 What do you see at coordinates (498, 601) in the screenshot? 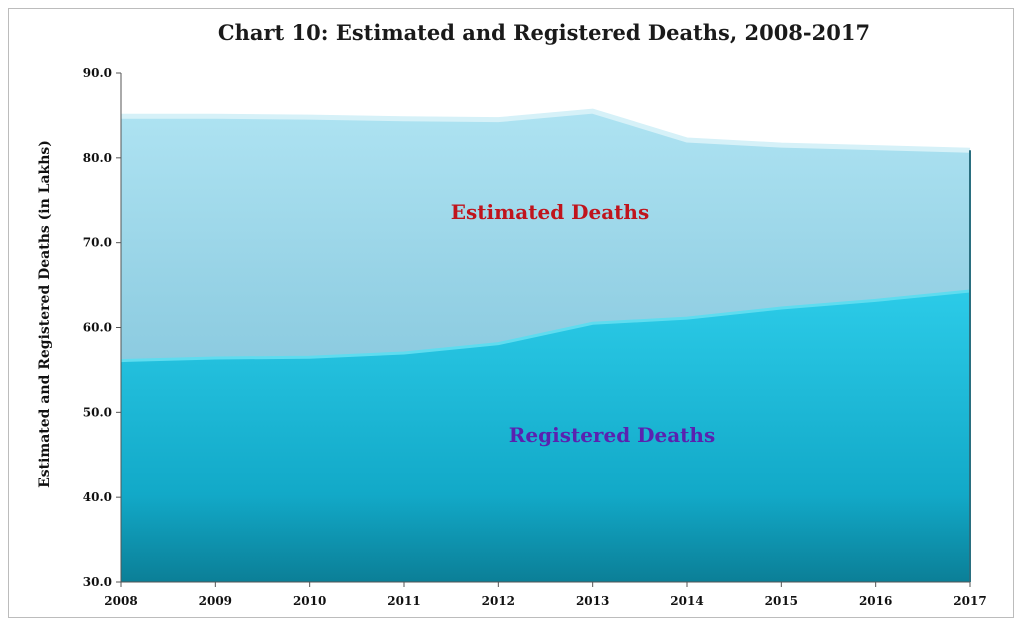
I see `x-tick-label: 2012` at bounding box center [498, 601].